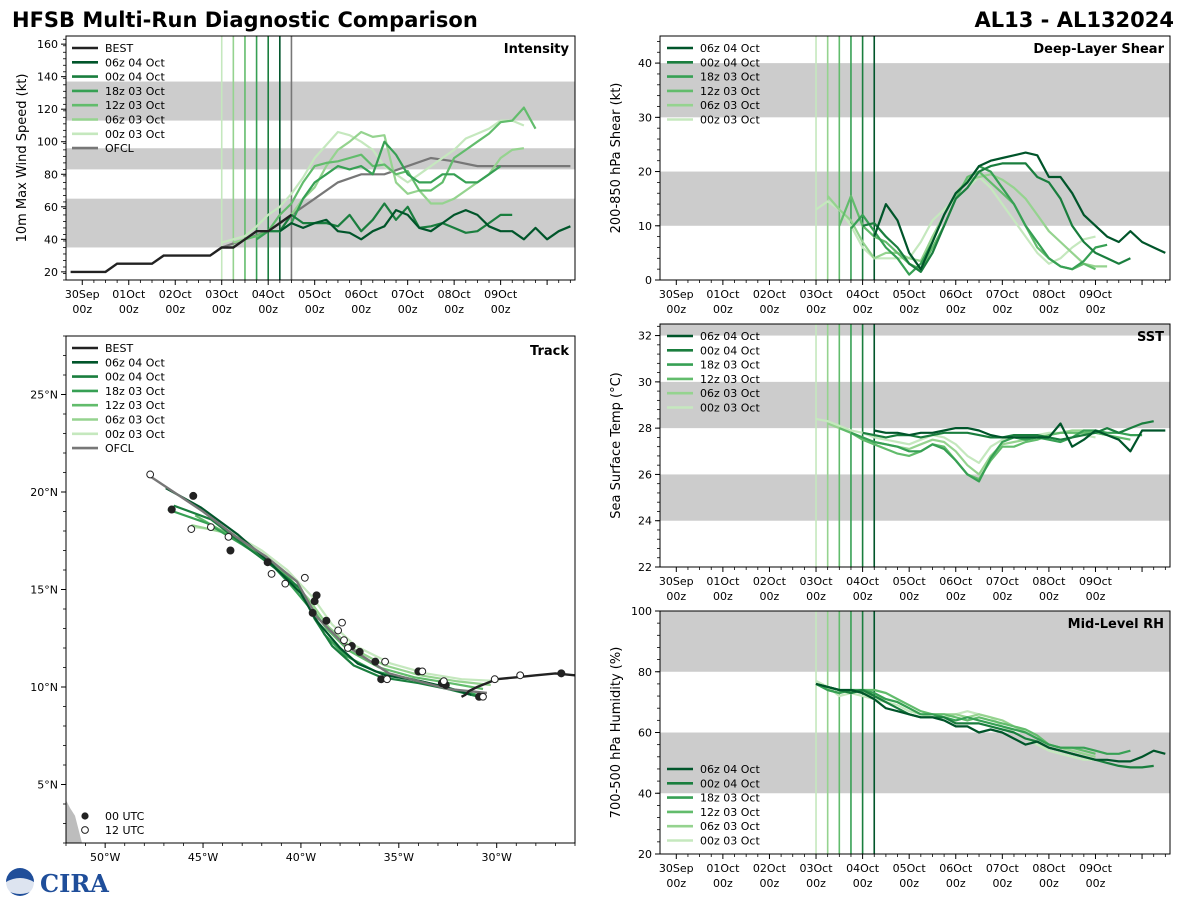 The height and width of the screenshot is (900, 1200). I want to click on plot-area, so click(915, 445).